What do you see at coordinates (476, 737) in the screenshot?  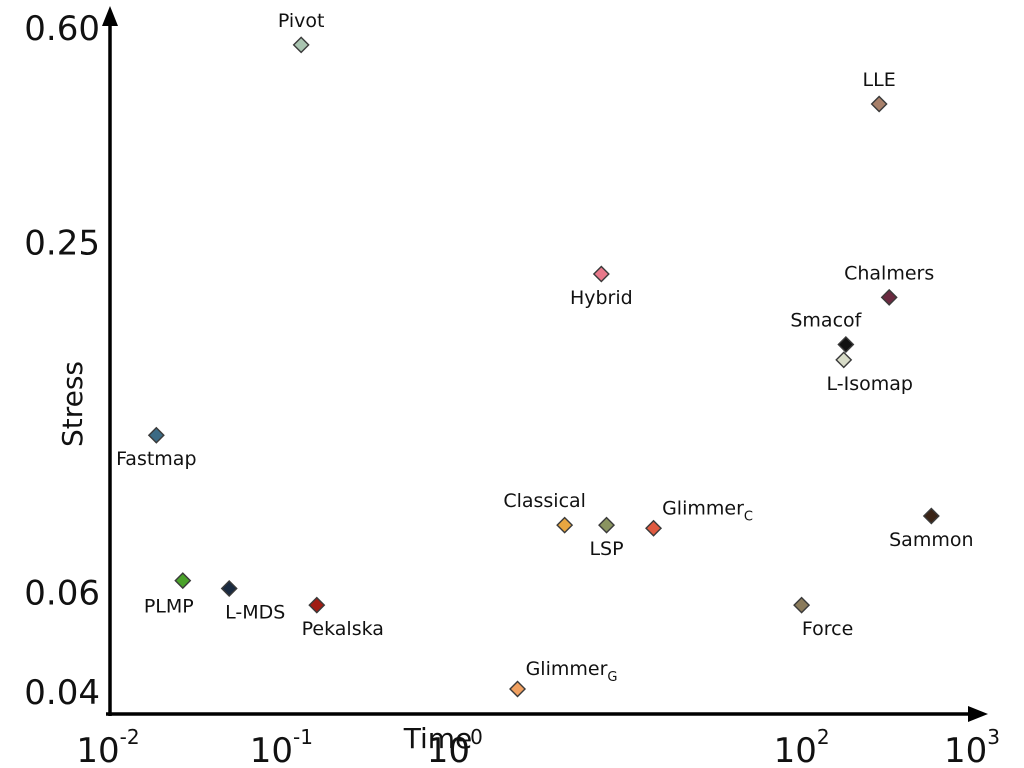 I see `x-tick-exponent: 0` at bounding box center [476, 737].